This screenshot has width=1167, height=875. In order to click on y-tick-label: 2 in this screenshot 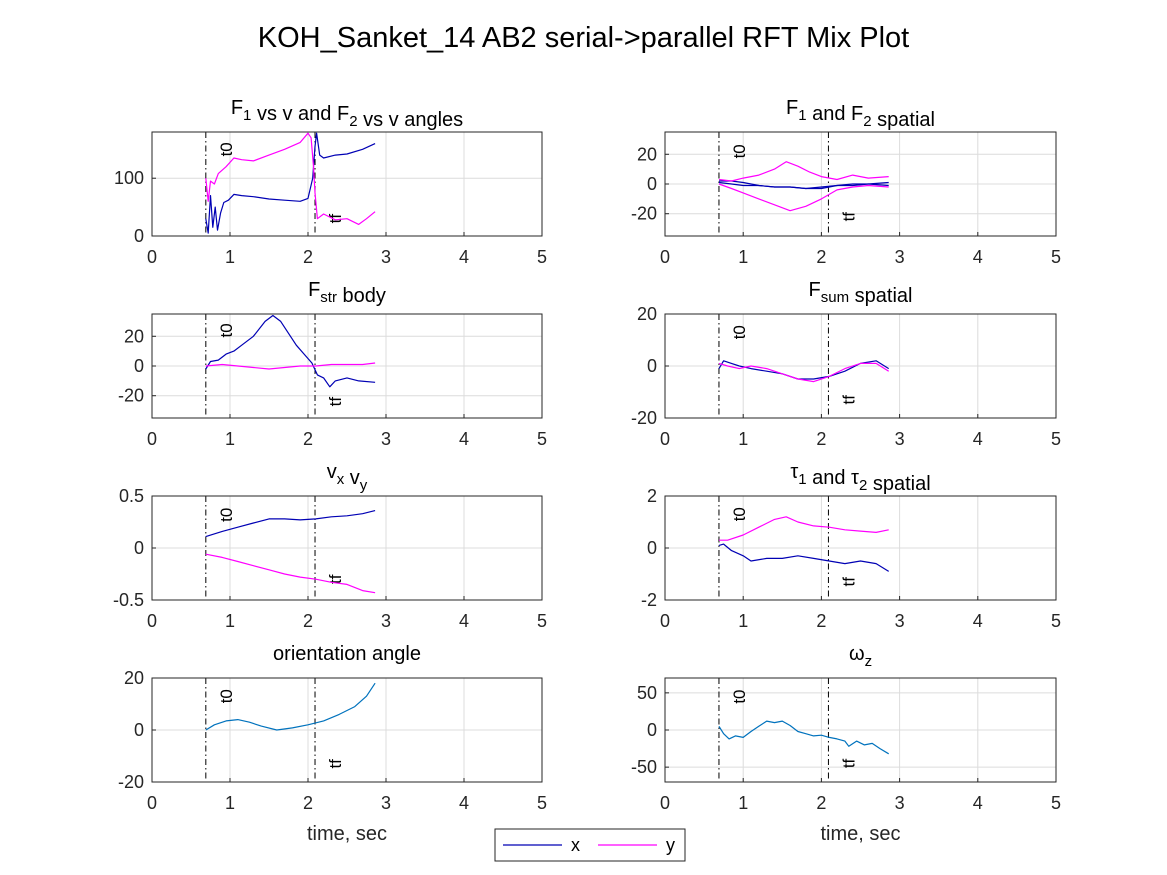, I will do `click(652, 496)`.